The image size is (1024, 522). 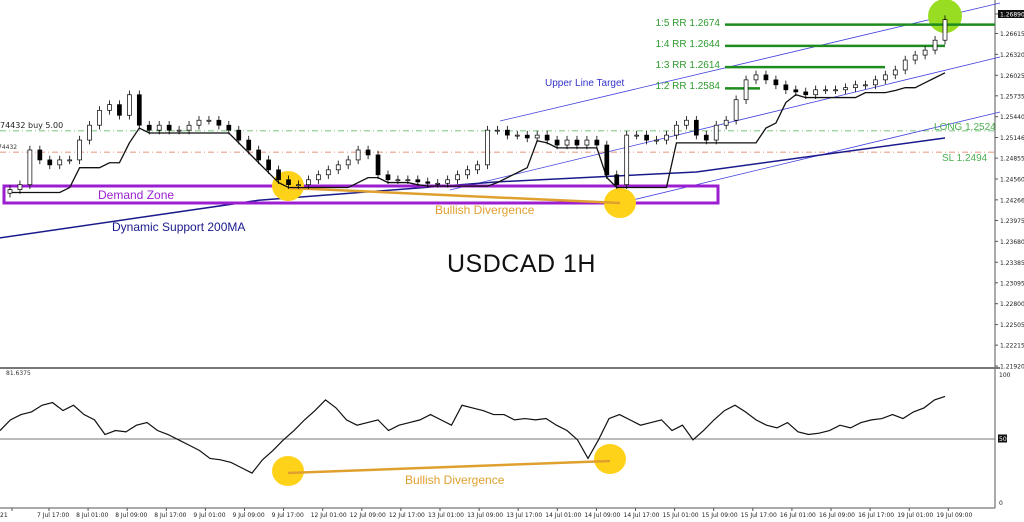 I want to click on y-tick-label: 1.26320, so click(x=1012, y=55).